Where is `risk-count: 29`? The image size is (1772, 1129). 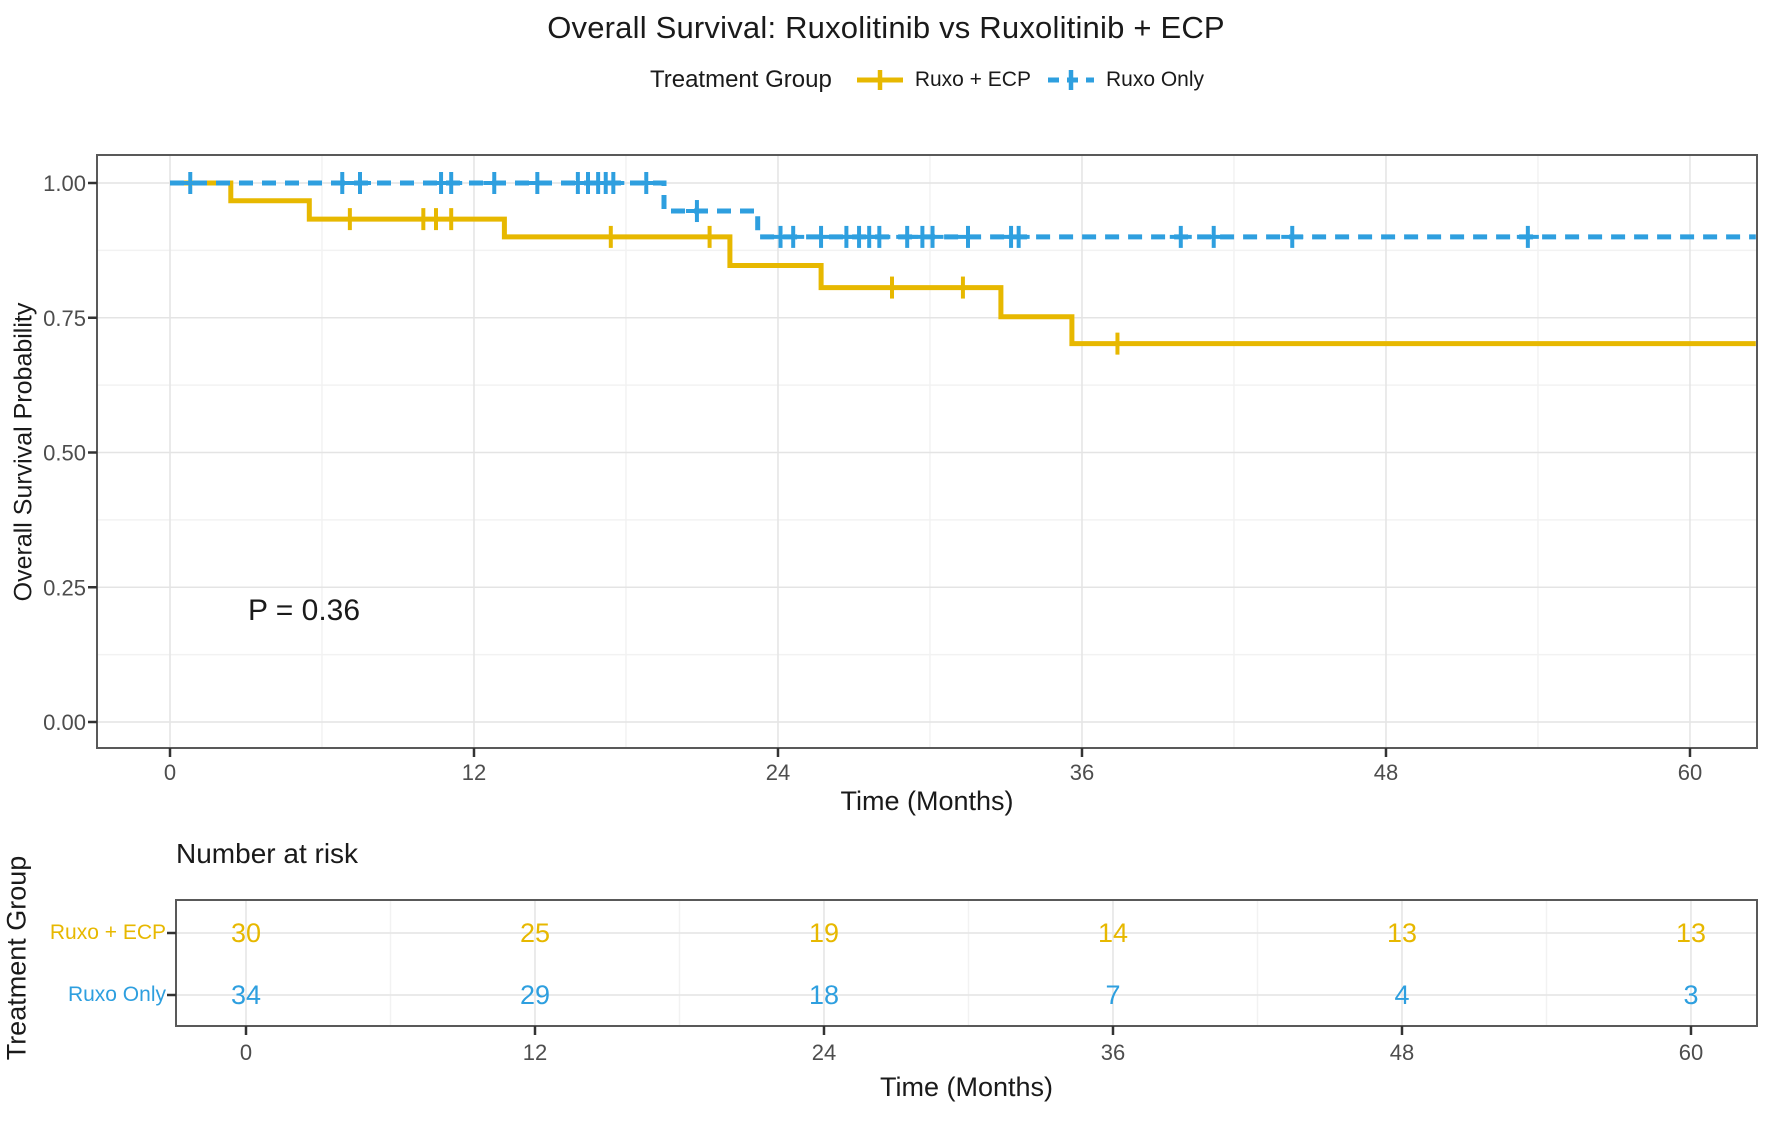 risk-count: 29 is located at coordinates (535, 995).